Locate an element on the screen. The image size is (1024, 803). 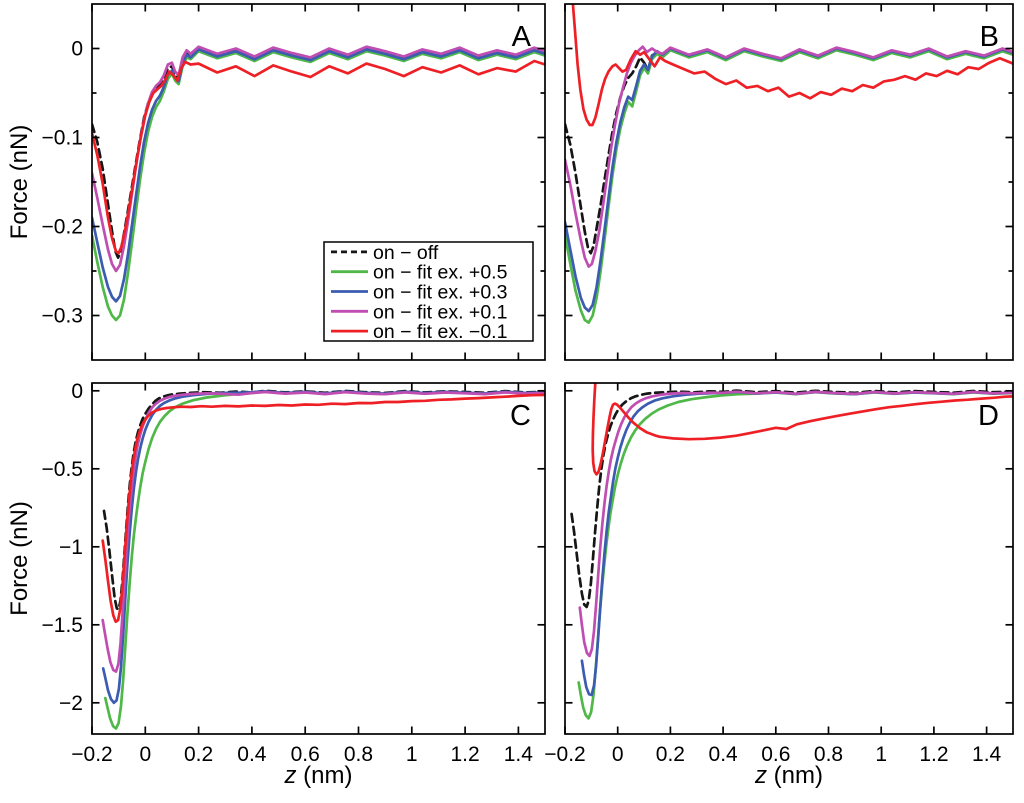
panel-letter-B: B is located at coordinates (989, 37).